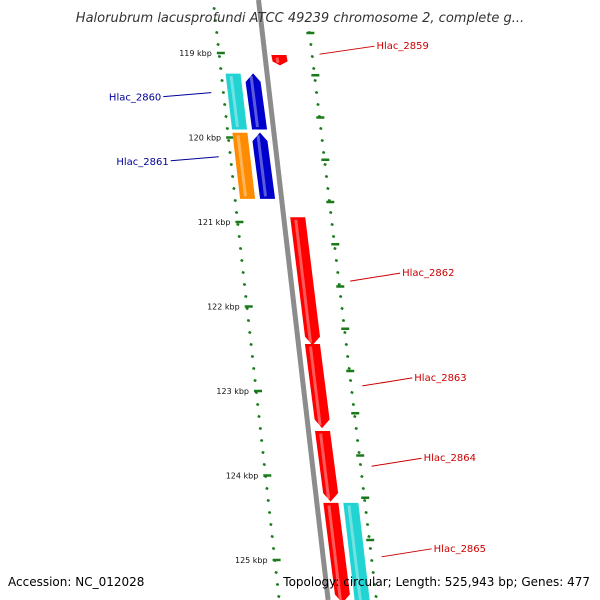  Describe the element at coordinates (76, 582) in the screenshot. I see `accession-label: Accession: NC_012028` at that location.